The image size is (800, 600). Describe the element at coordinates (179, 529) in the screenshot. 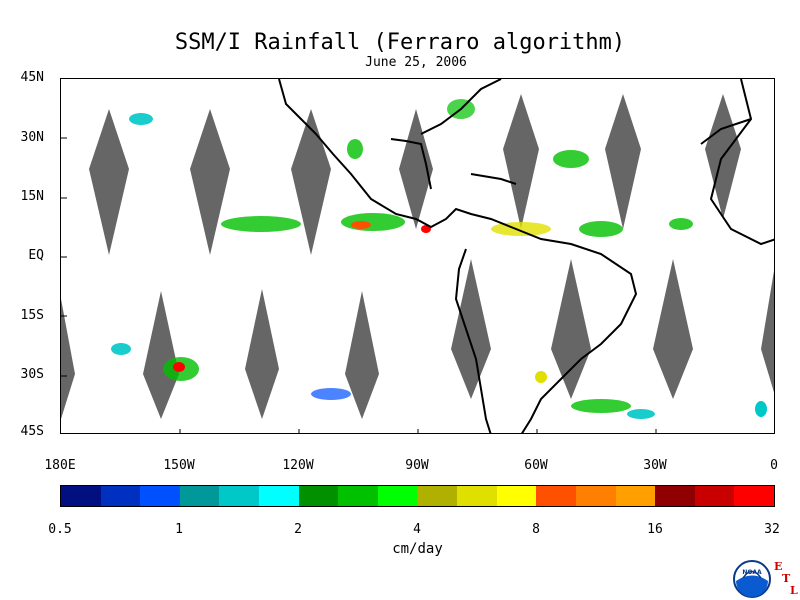

I see `colorbar-tick-1: 1` at that location.